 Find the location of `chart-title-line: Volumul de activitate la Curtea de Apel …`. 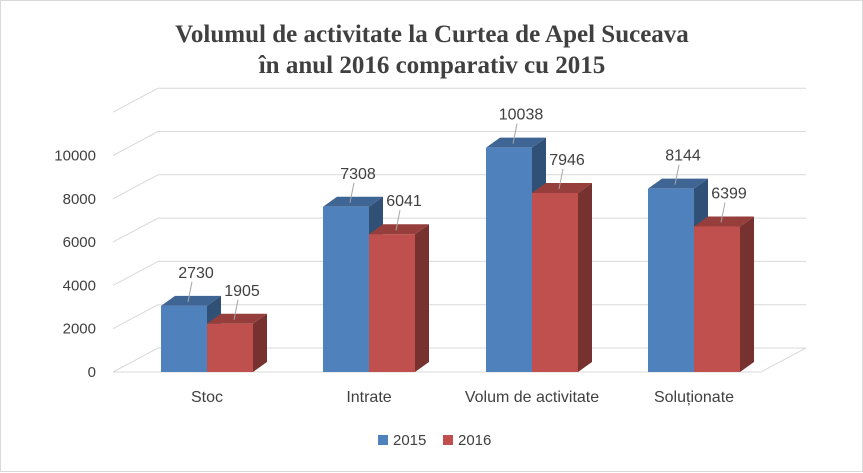

chart-title-line: Volumul de activitate la Curtea de Apel … is located at coordinates (432, 34).